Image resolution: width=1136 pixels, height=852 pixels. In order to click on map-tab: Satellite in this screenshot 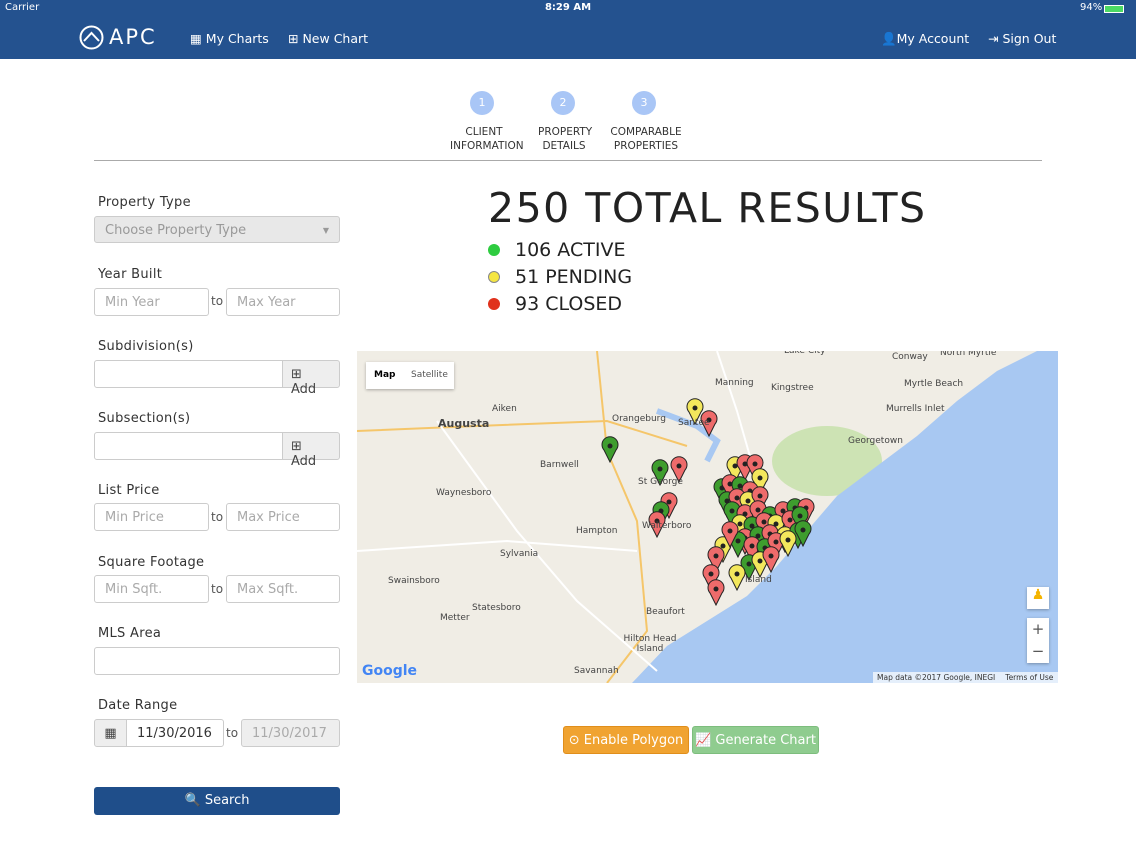, I will do `click(429, 375)`.